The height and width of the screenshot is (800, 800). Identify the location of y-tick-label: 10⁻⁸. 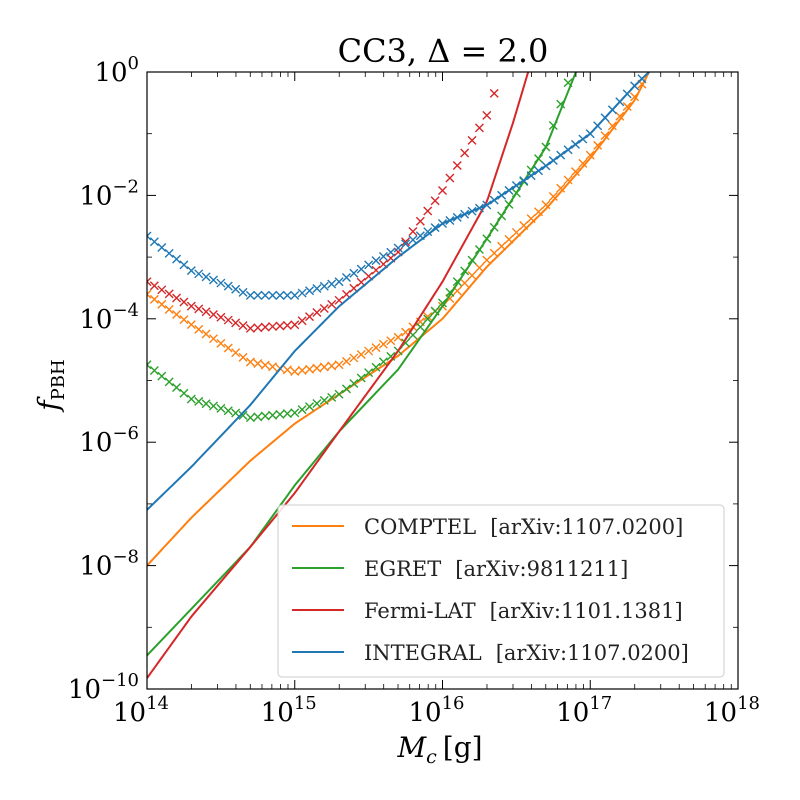
(109, 564).